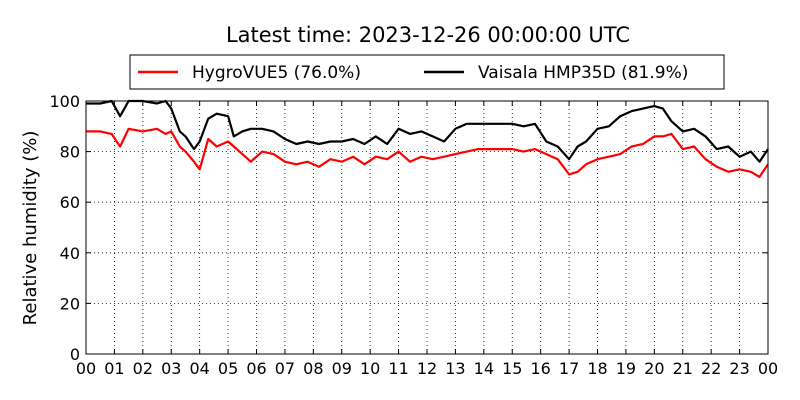 This screenshot has height=400, width=800. I want to click on x-tick-label: 04, so click(199, 368).